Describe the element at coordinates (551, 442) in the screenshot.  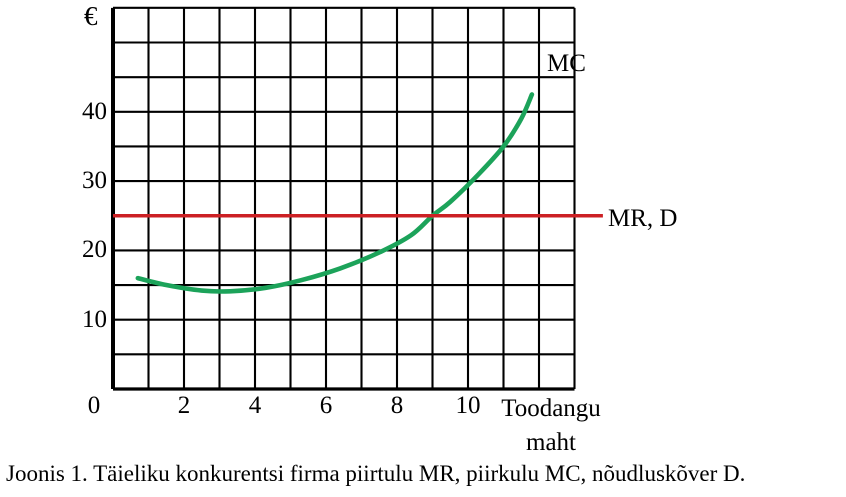
I see `x-axis-title-line2: maht` at that location.